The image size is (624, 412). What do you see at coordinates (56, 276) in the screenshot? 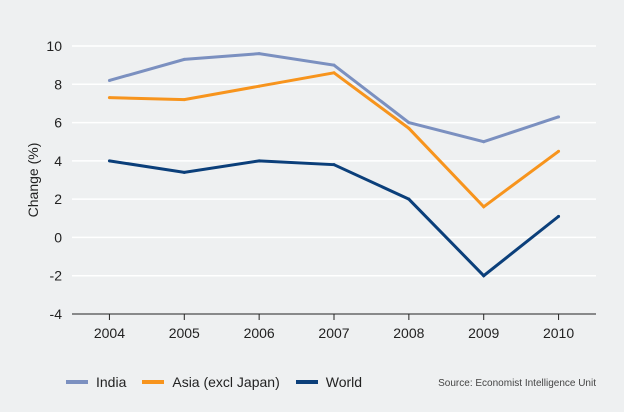
I see `y-tick-label: -2` at bounding box center [56, 276].